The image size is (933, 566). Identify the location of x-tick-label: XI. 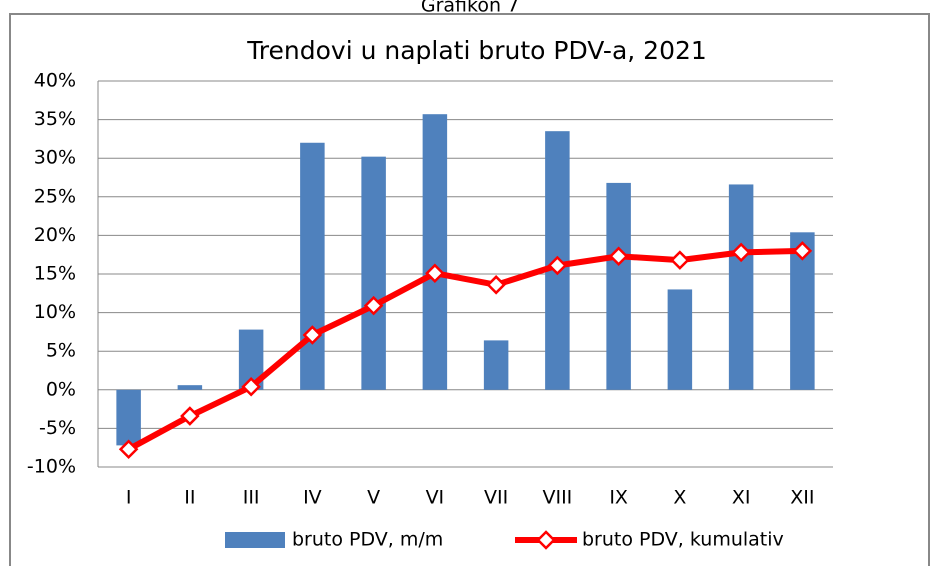
(741, 498).